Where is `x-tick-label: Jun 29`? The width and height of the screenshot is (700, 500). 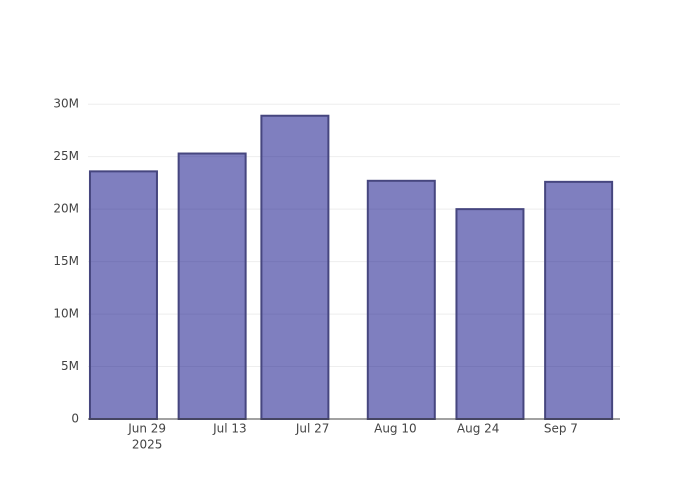 x-tick-label: Jun 29 is located at coordinates (146, 429).